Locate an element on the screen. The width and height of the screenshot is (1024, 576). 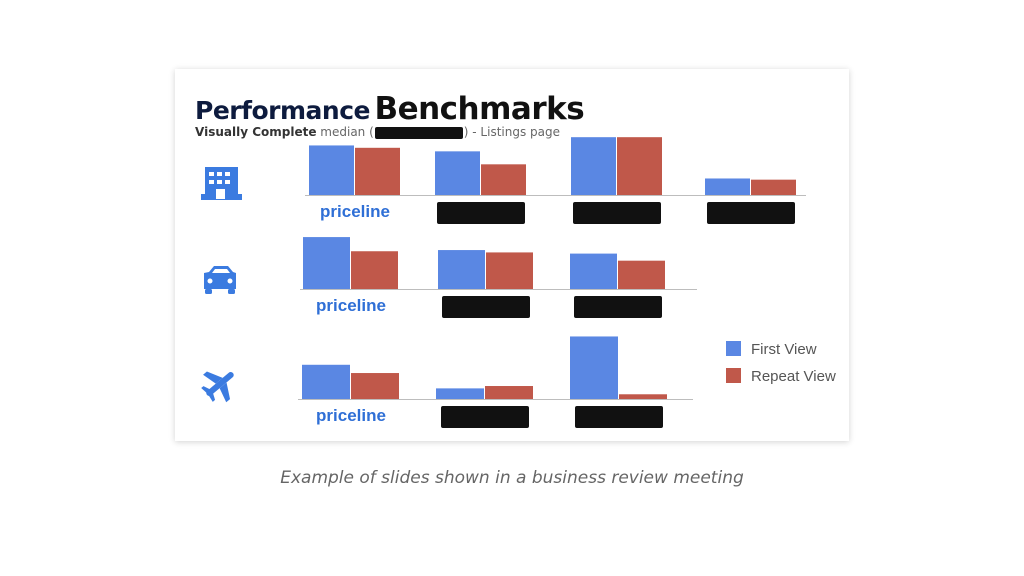
legend-label-first: First View is located at coordinates (784, 349).